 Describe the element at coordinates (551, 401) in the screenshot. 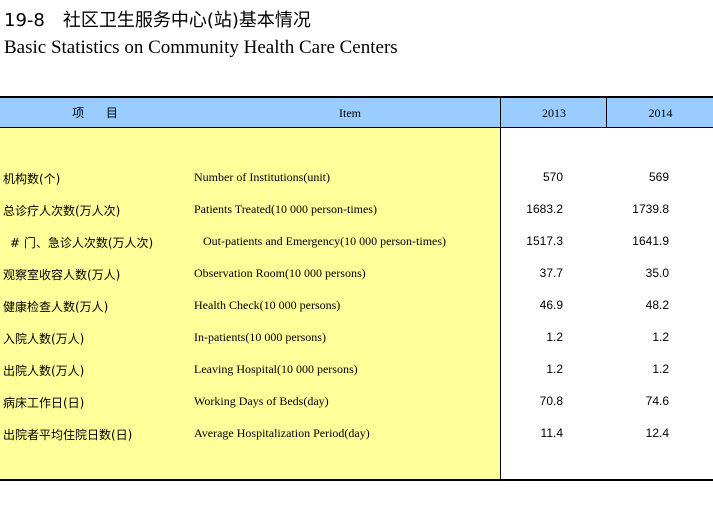

I see `value-2013: 70.8` at that location.